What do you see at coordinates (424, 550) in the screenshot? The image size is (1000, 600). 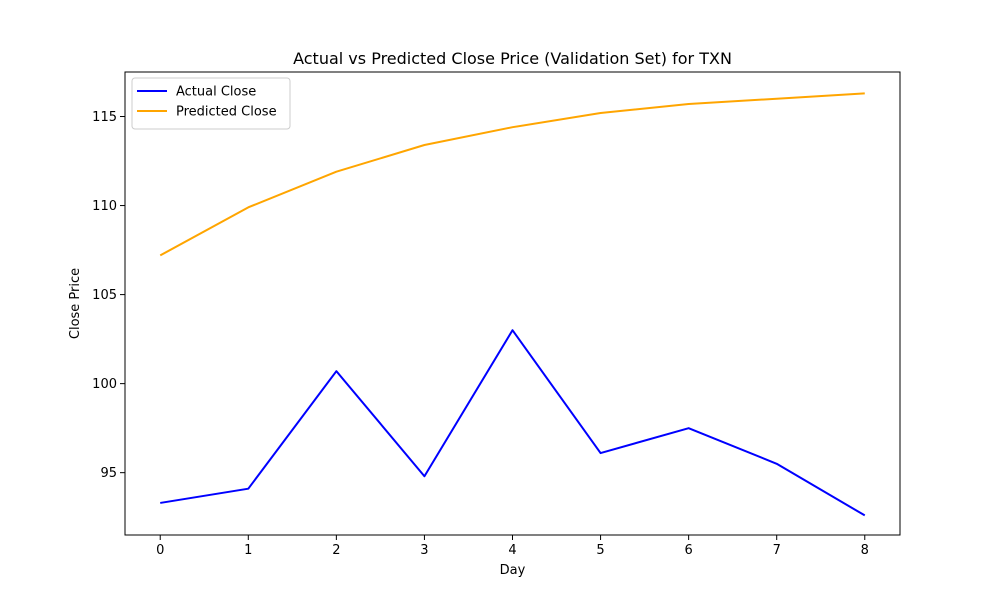 I see `x-tick-label: 3` at bounding box center [424, 550].